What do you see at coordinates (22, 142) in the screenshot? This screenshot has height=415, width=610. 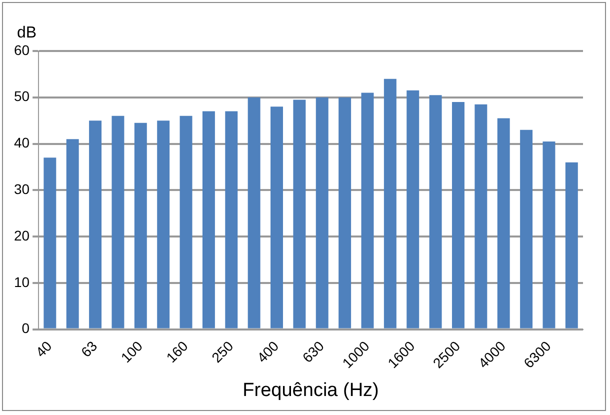 I see `y-tick-label: 40` at bounding box center [22, 142].